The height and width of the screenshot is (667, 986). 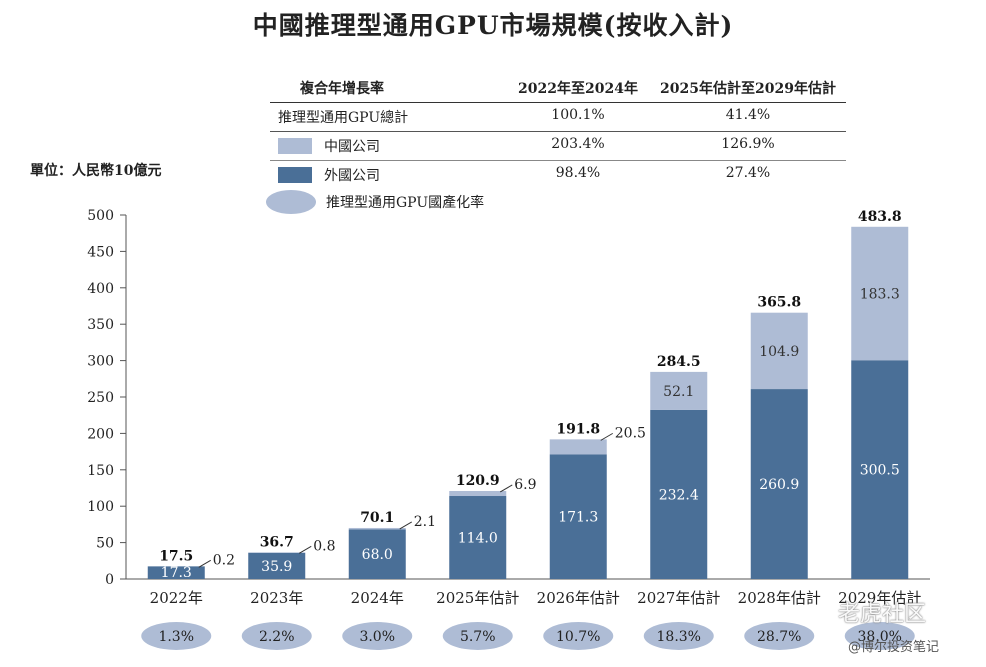 I want to click on x-category-label: 2029年估計, so click(x=879, y=598).